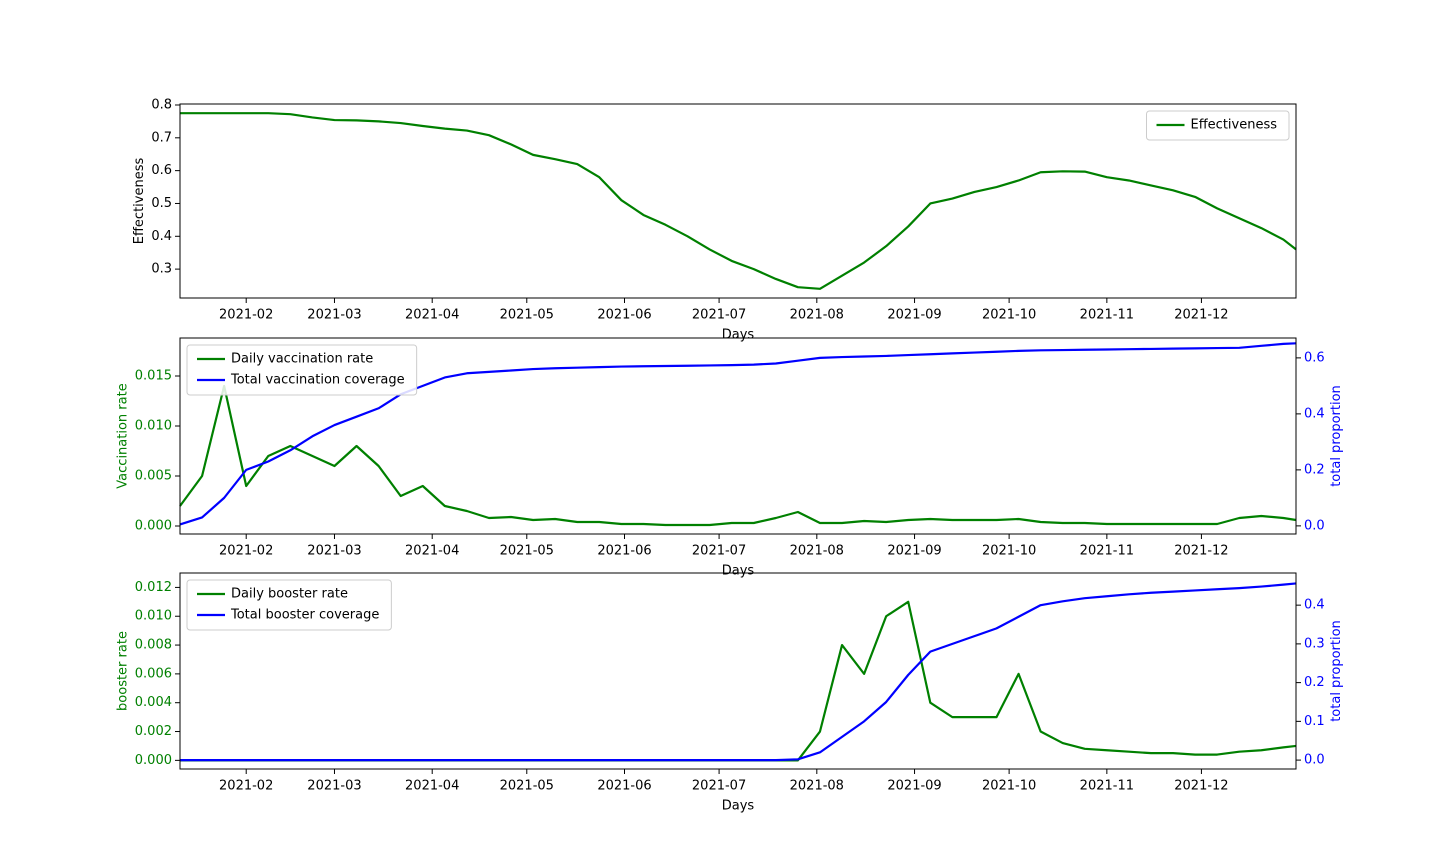  Describe the element at coordinates (153, 587) in the screenshot. I see `y-tick-label: 0.012` at that location.